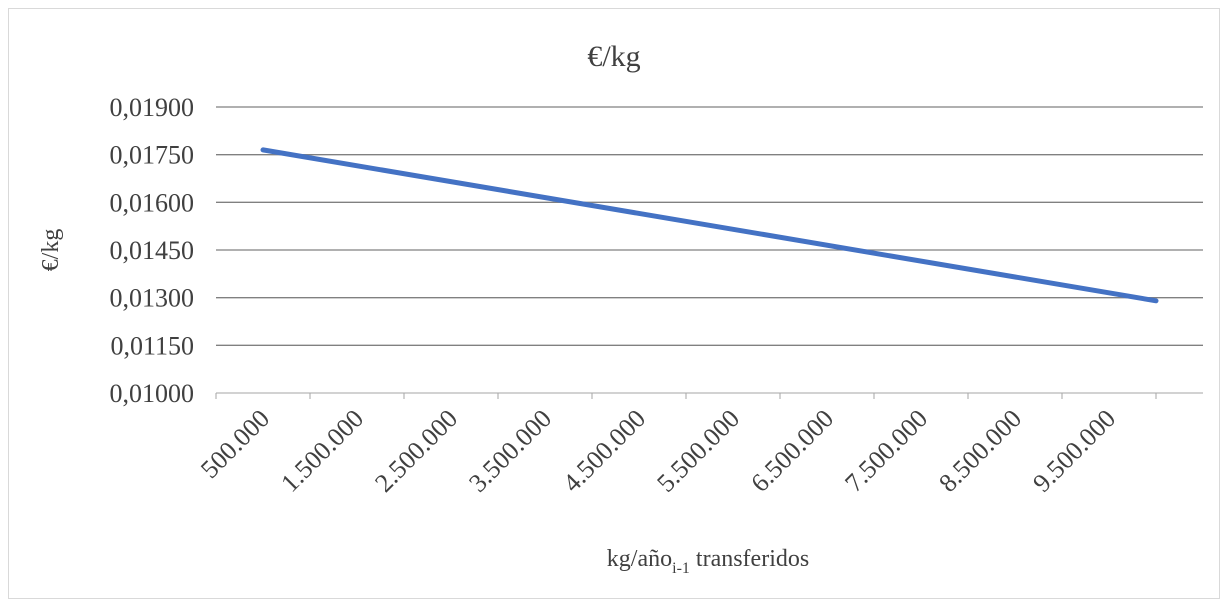 The width and height of the screenshot is (1222, 601). What do you see at coordinates (613, 56) in the screenshot?
I see `chart-title: €/kg` at bounding box center [613, 56].